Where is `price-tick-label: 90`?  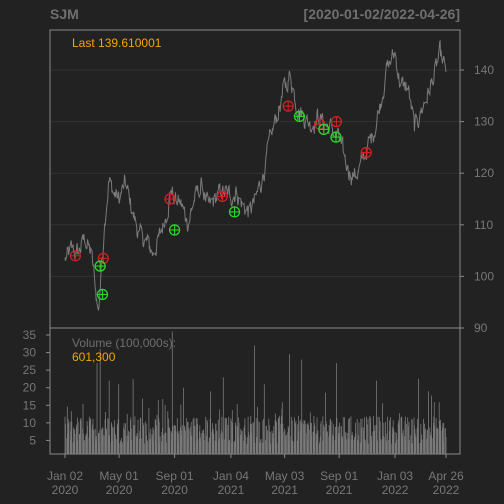
price-tick-label: 90 is located at coordinates (481, 328).